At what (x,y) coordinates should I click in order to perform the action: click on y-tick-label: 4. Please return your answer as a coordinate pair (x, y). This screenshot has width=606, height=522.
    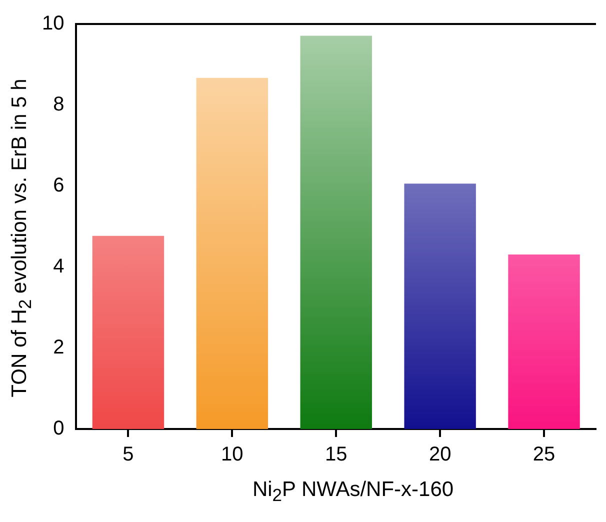
    Looking at the image, I should click on (58, 267).